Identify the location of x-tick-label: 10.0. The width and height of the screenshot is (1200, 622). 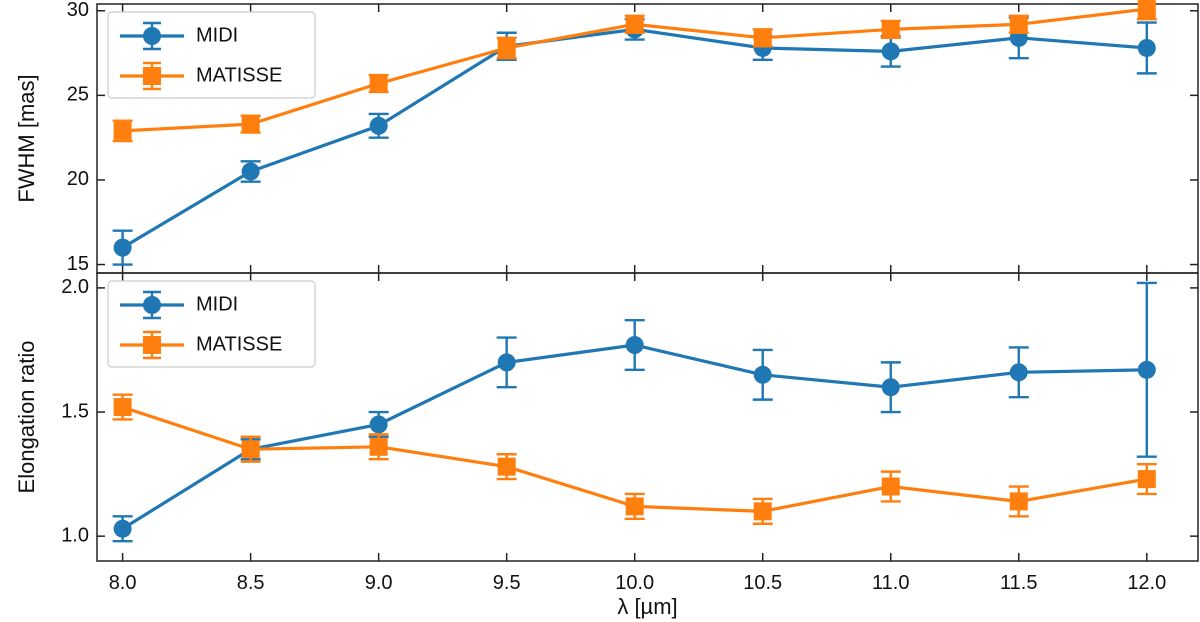
(634, 583).